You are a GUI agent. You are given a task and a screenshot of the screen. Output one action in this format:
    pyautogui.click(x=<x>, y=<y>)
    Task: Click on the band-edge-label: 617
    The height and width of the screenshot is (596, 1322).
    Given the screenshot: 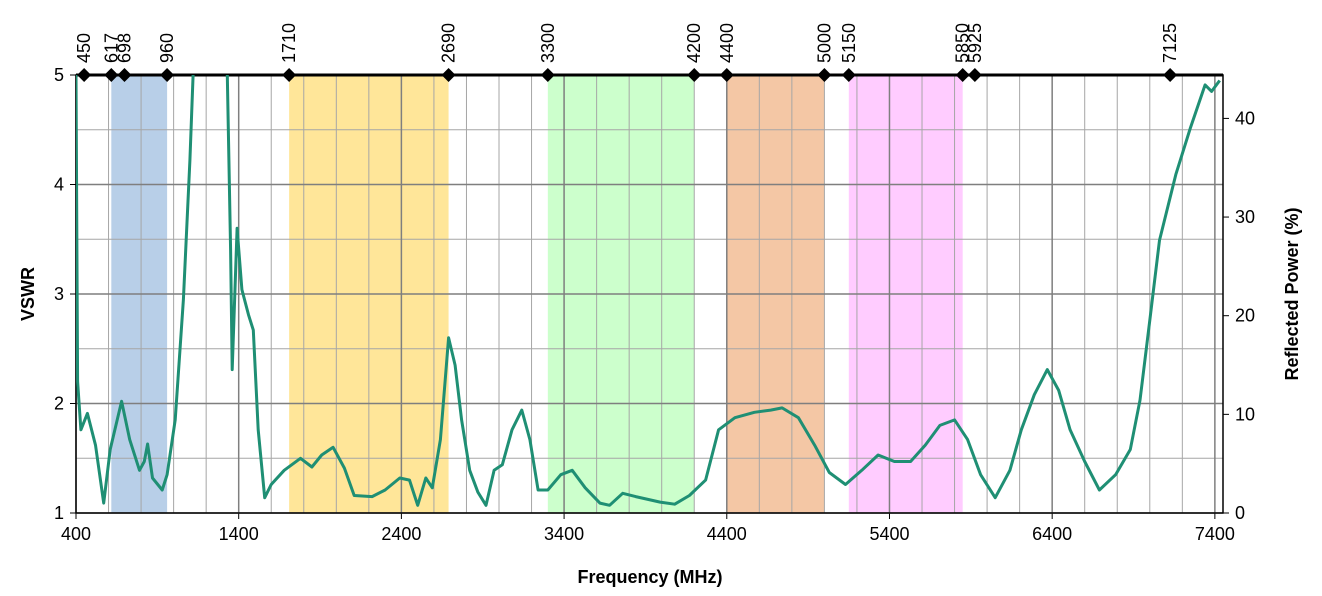 What is the action you would take?
    pyautogui.click(x=111, y=48)
    